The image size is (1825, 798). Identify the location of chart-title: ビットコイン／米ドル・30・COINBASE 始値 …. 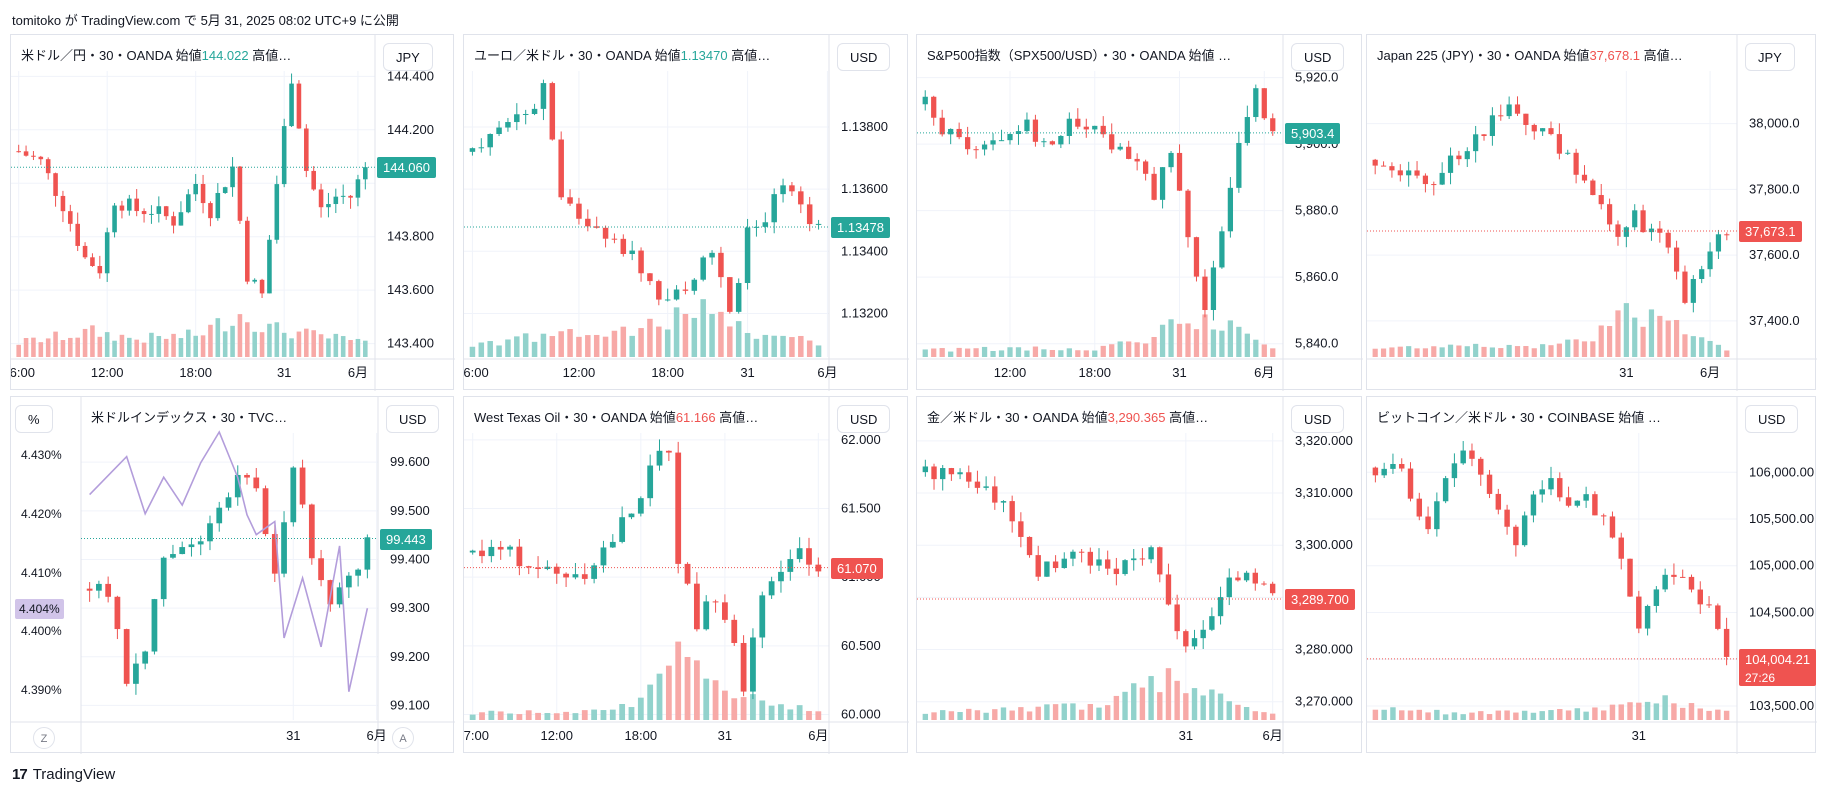
(1519, 416).